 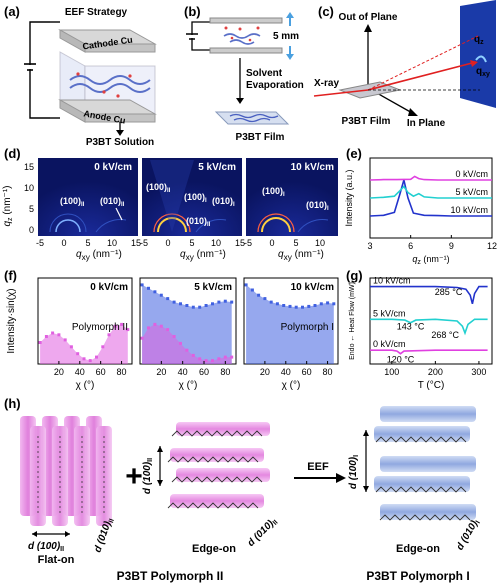 I want to click on g-ylabel: Endo ← Heat Flow (mW), so click(x=352, y=321).